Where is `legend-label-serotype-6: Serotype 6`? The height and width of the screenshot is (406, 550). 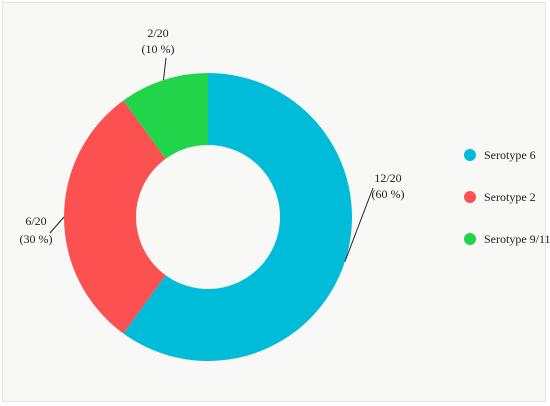 legend-label-serotype-6: Serotype 6 is located at coordinates (510, 155).